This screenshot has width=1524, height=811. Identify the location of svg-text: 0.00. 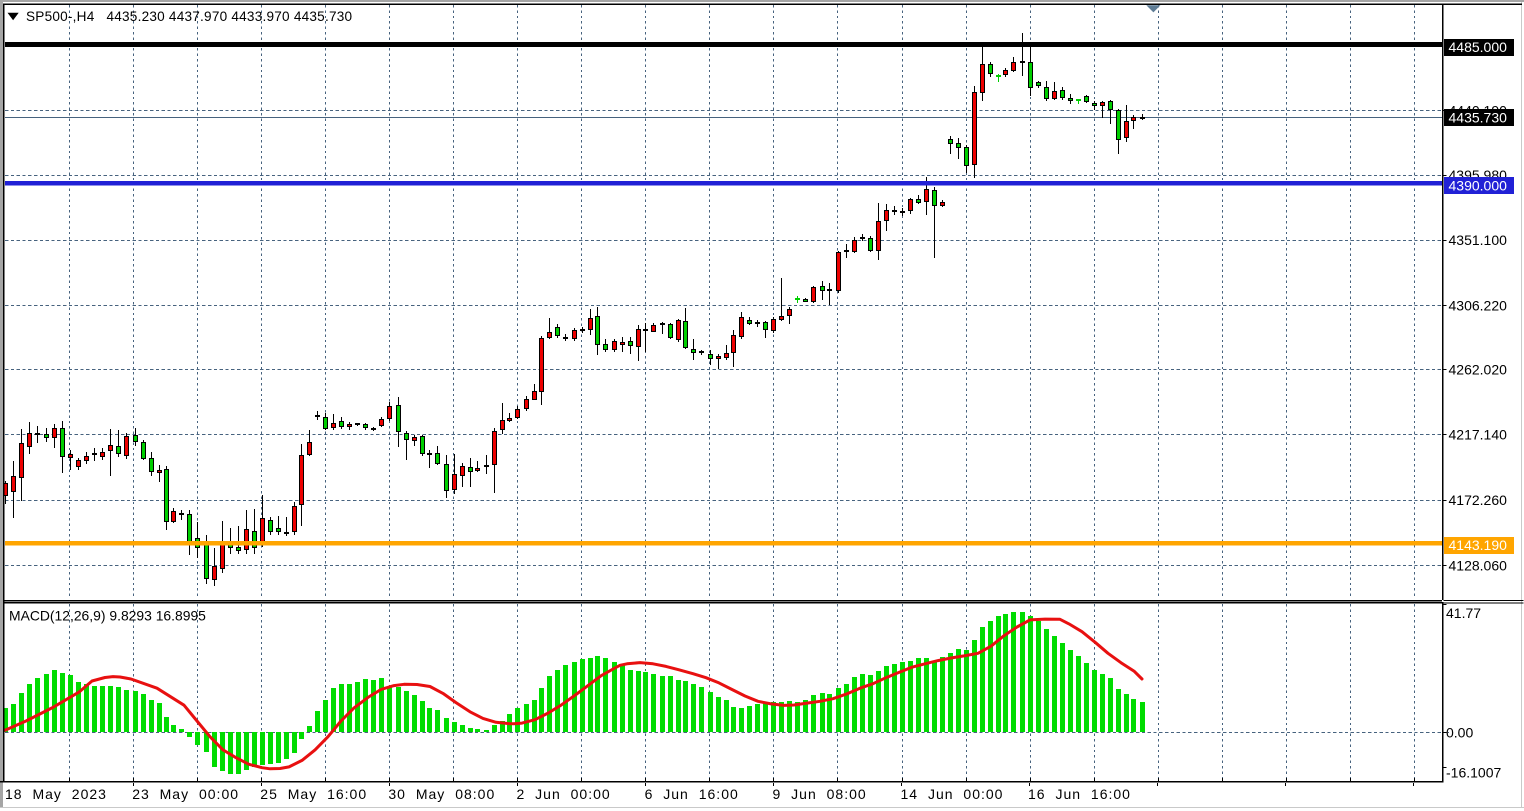
(1459, 732).